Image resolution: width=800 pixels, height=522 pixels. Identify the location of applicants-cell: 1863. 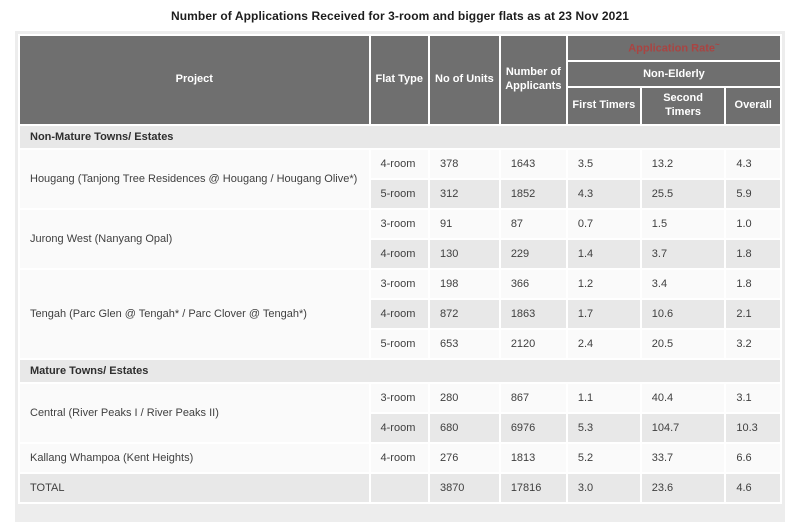
(533, 313).